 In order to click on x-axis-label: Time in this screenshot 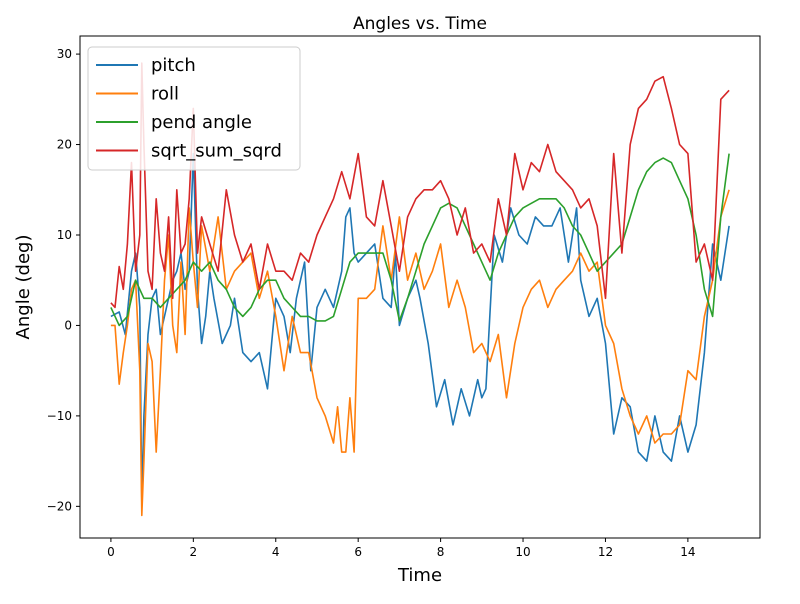, I will do `click(419, 575)`.